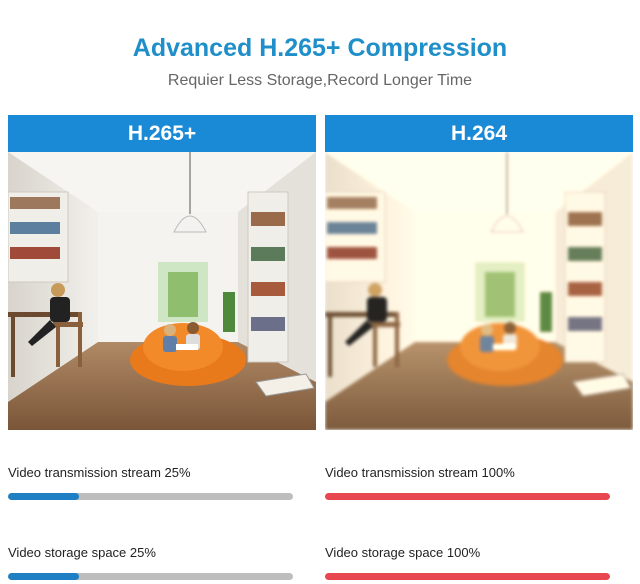 This screenshot has height=584, width=640. Describe the element at coordinates (467, 562) in the screenshot. I see `metric-storage-h264: Video storage space 100%` at that location.